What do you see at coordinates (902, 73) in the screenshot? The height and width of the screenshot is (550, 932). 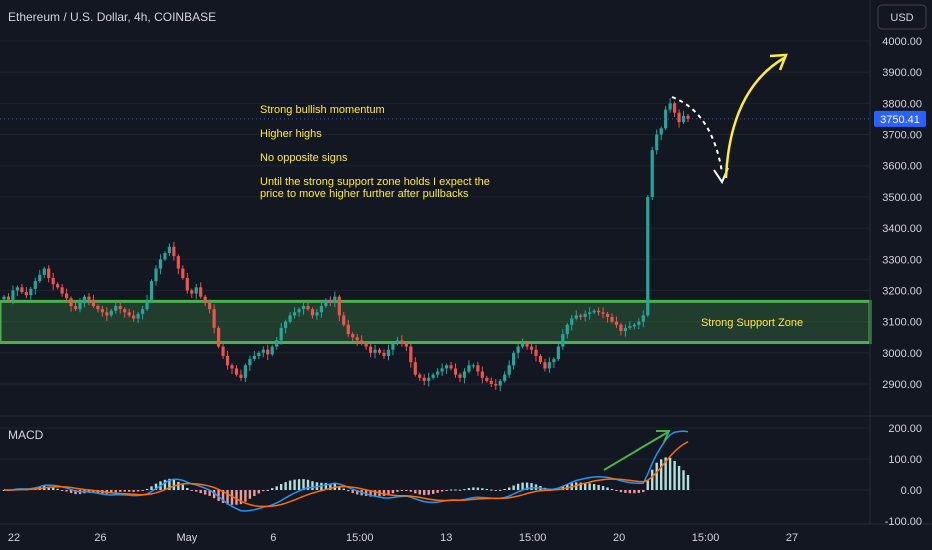 I see `price-tick-label: 3900.00` at bounding box center [902, 73].